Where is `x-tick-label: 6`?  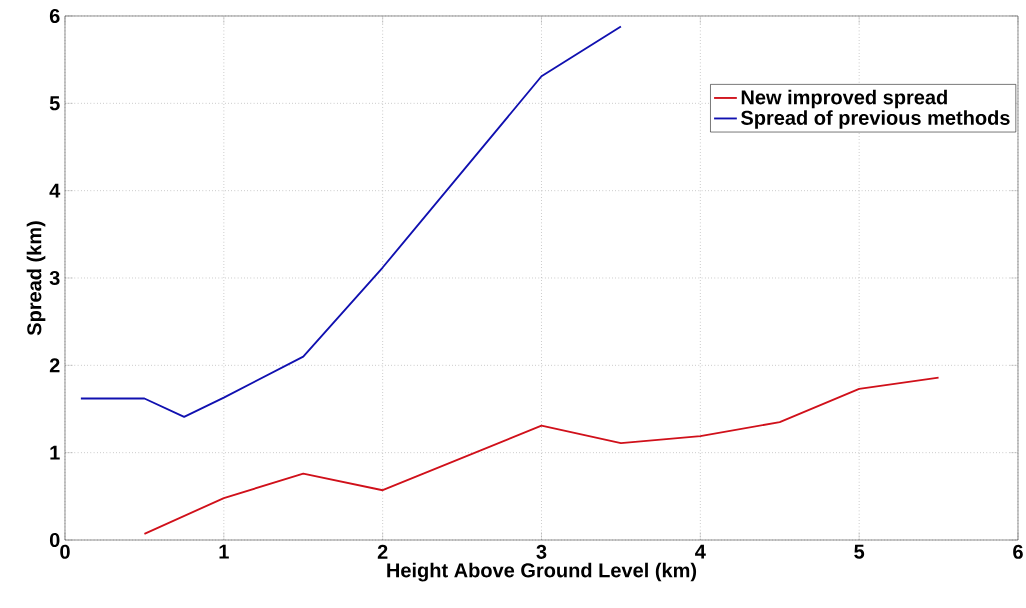 x-tick-label: 6 is located at coordinates (1018, 551).